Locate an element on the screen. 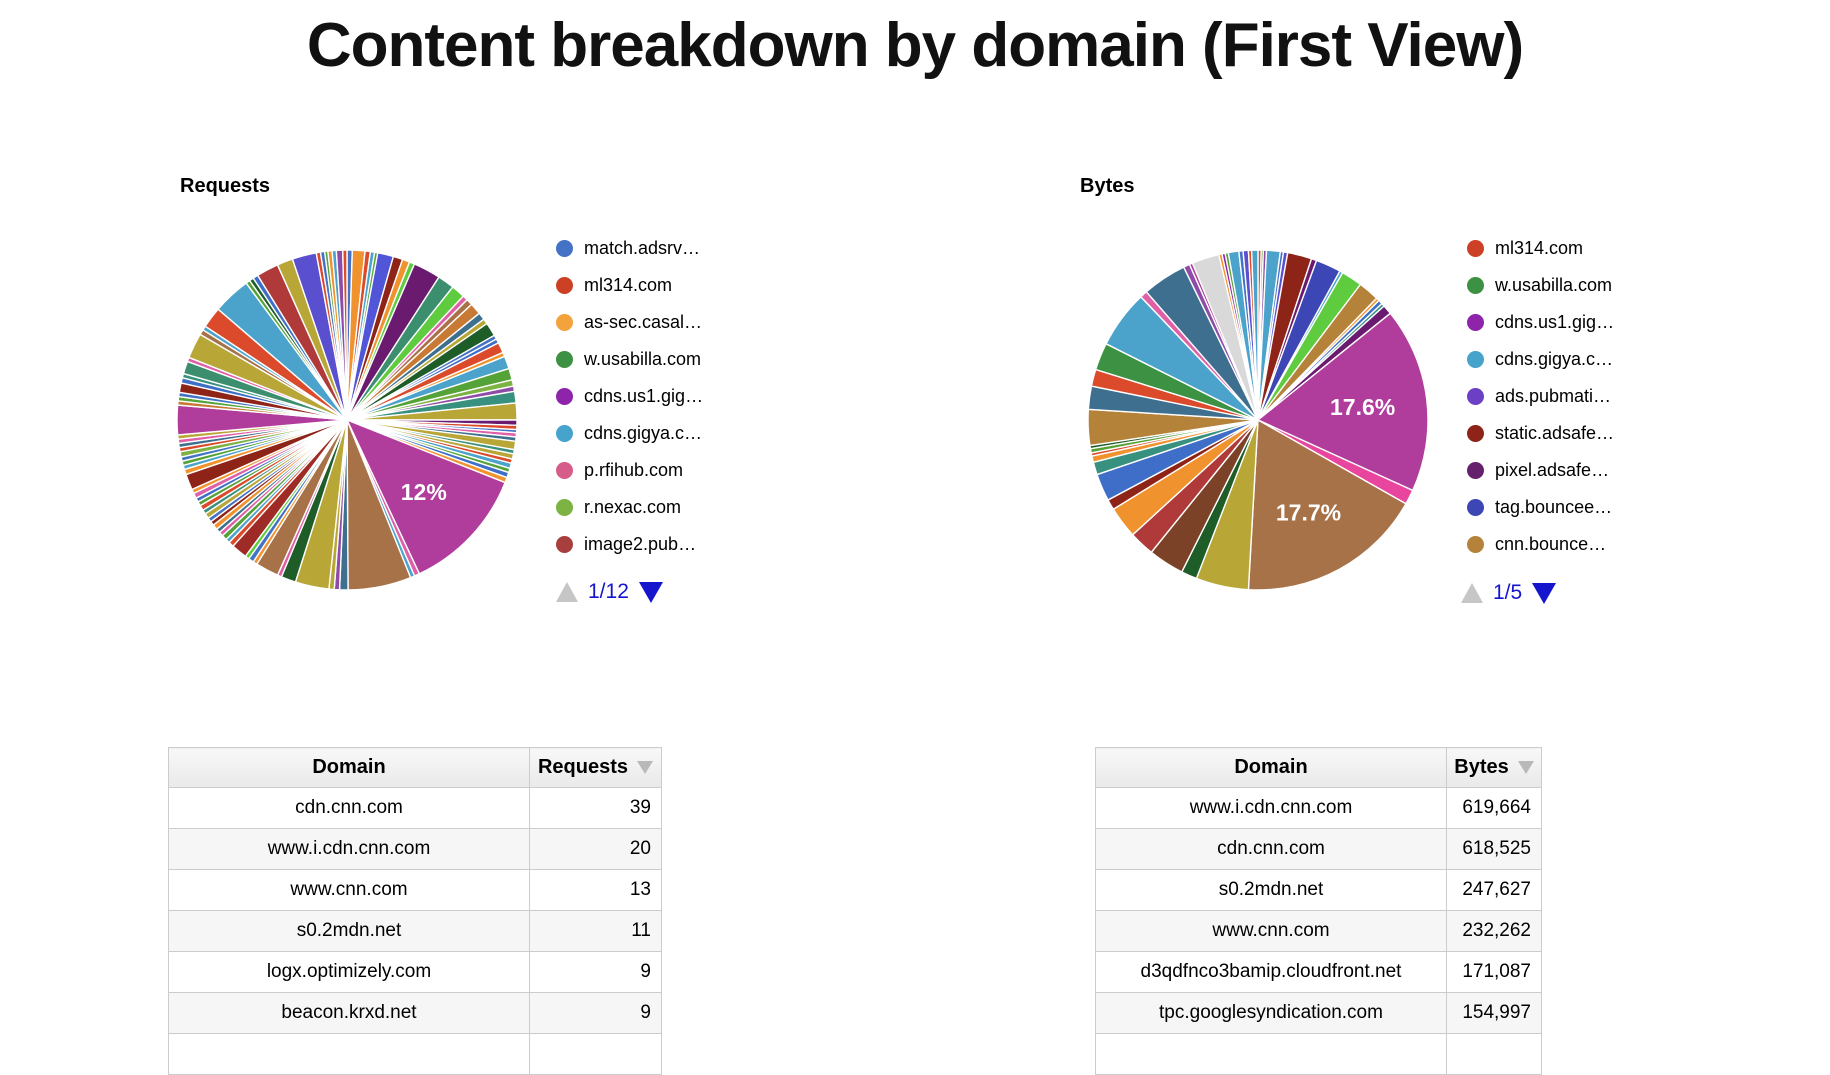  column-header-label: Domain is located at coordinates (1271, 767).